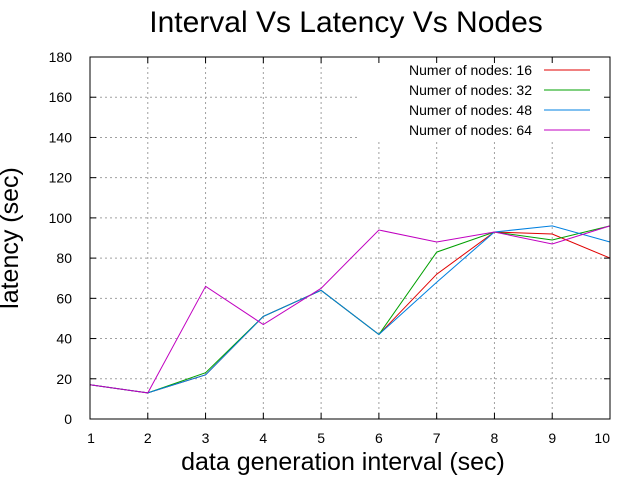 Image resolution: width=640 pixels, height=480 pixels. I want to click on x-axis-label: data generation interval (sec), so click(343, 462).